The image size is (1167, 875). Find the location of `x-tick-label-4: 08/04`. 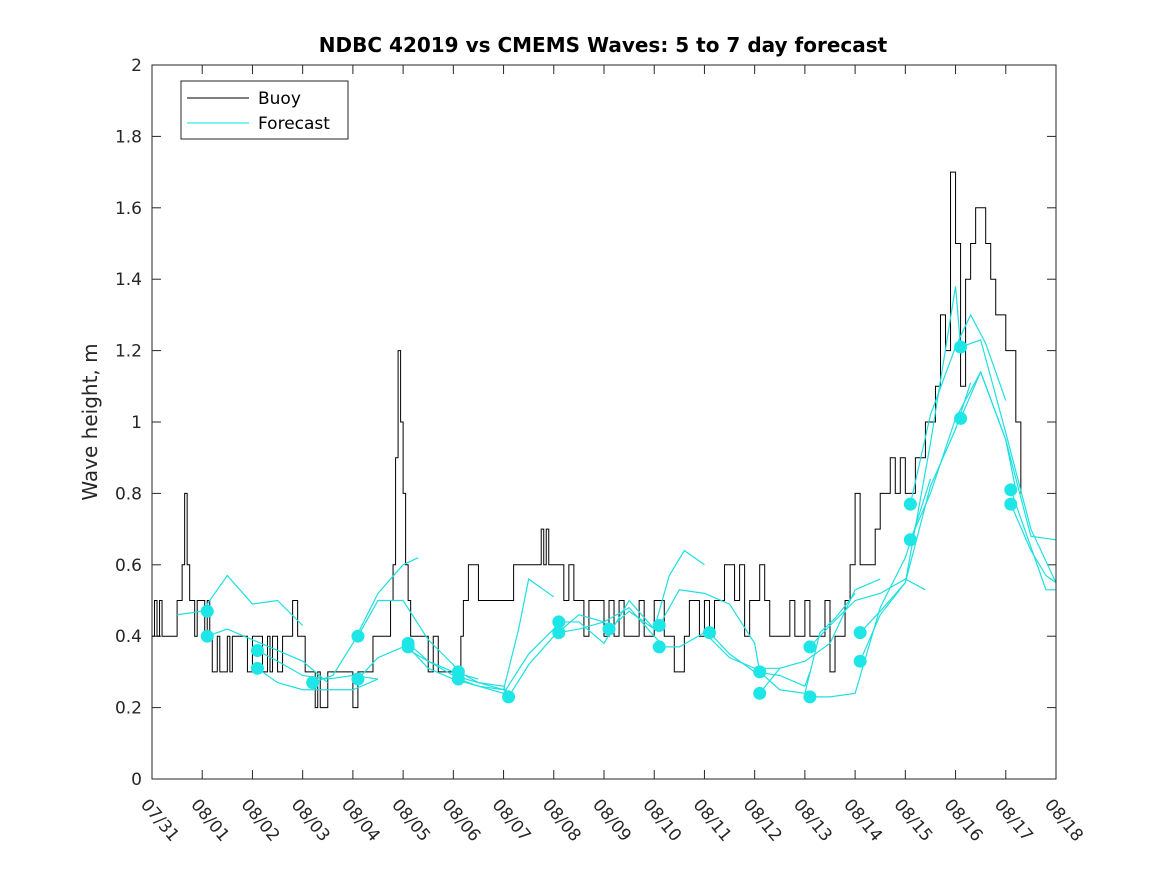

x-tick-label-4: 08/04 is located at coordinates (360, 820).